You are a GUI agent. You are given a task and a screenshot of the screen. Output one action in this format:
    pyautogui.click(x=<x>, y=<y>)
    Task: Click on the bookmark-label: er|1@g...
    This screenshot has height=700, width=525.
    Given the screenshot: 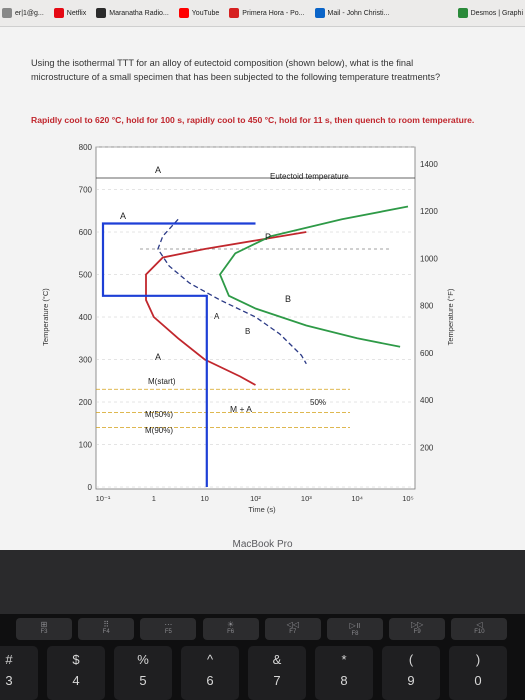 What is the action you would take?
    pyautogui.click(x=29, y=13)
    